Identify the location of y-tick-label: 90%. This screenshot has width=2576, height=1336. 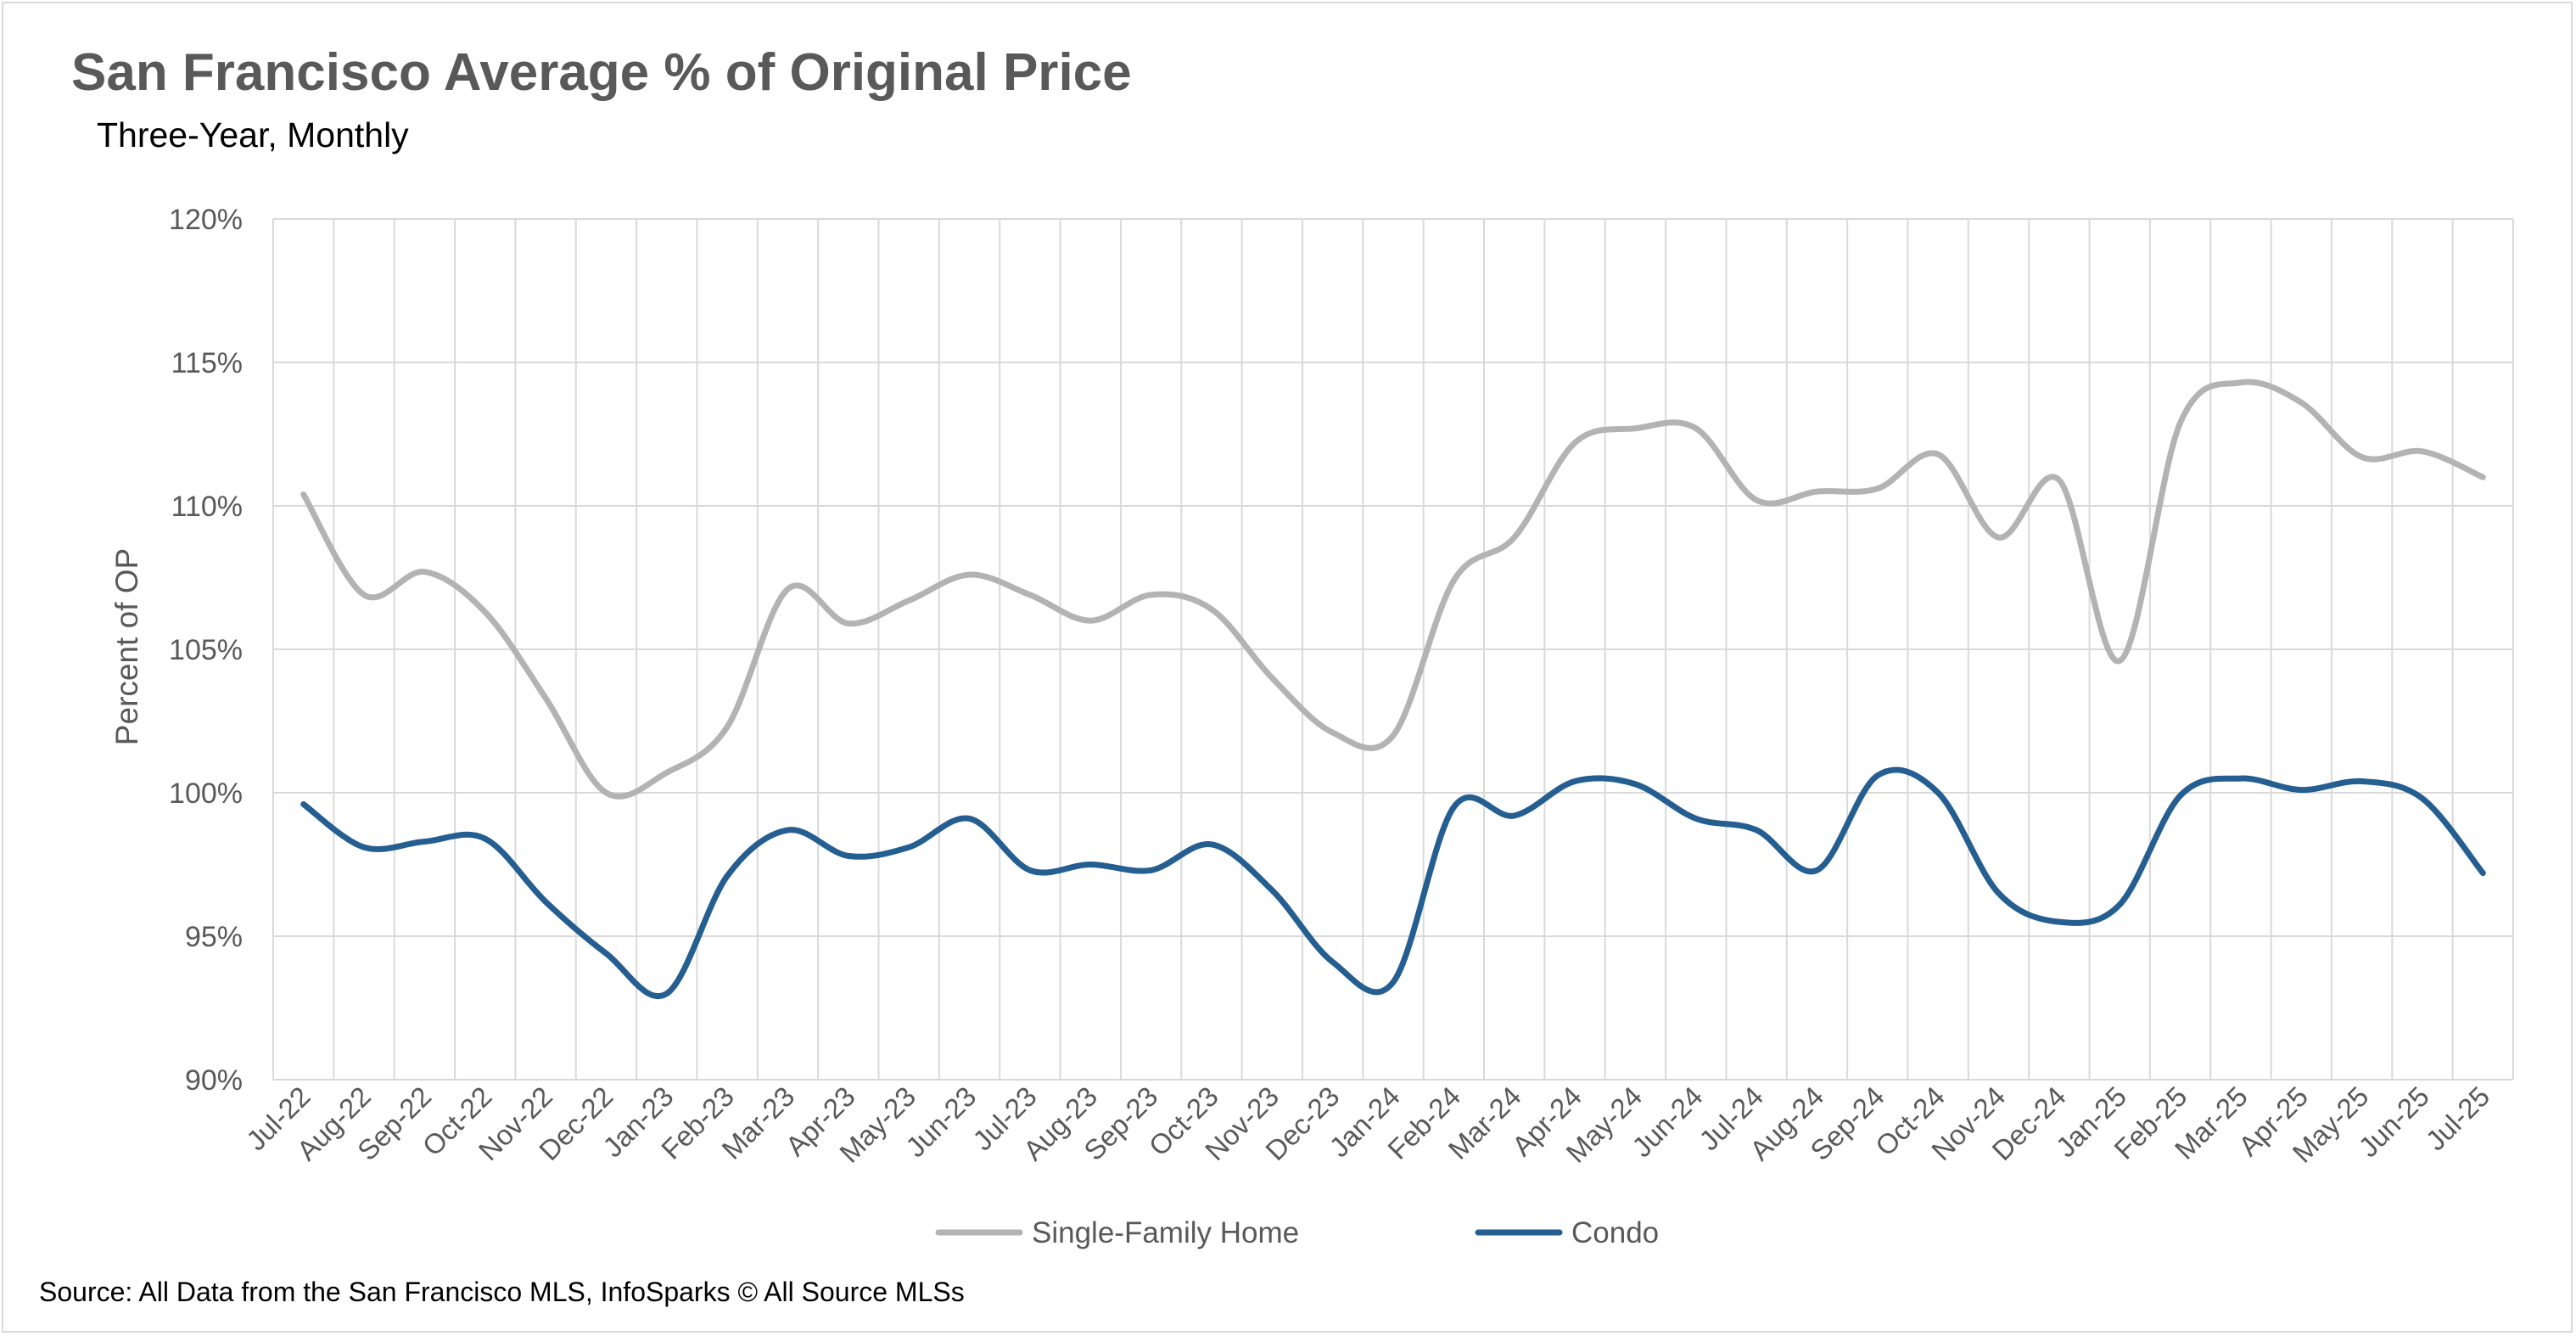
(214, 1080).